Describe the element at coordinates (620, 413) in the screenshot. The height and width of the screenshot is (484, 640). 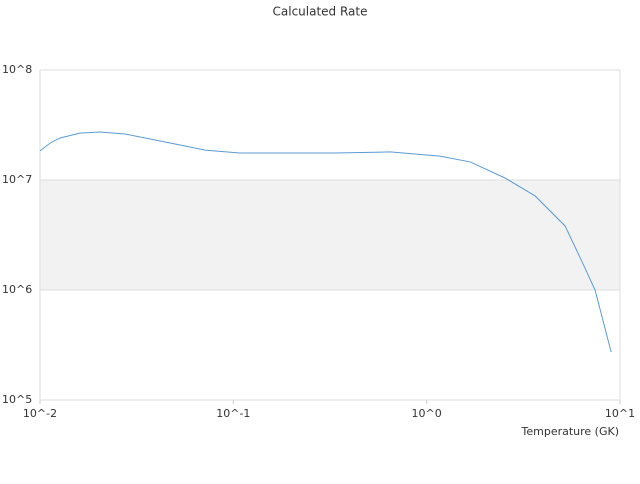
I see `x-tick-label: 10^1` at that location.